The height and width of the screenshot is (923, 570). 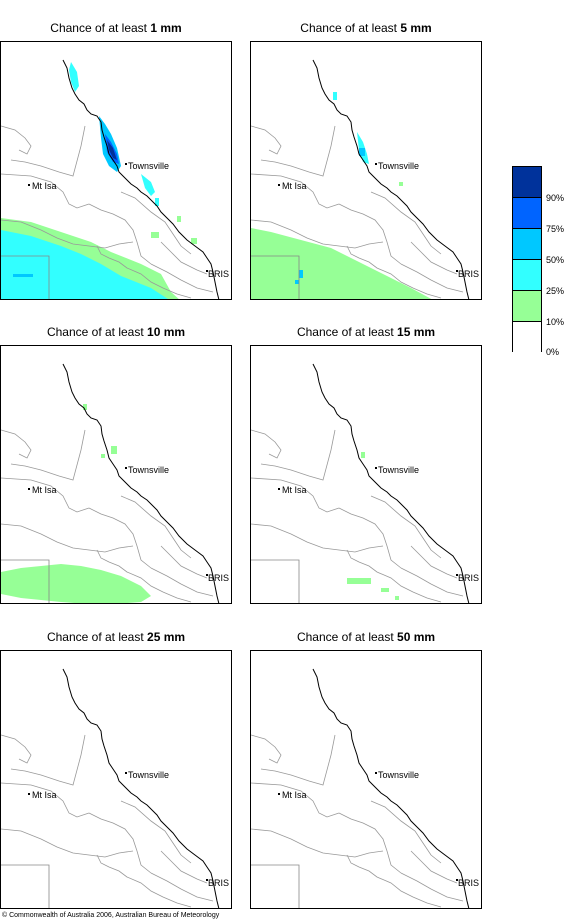 I want to click on panel-title-50mm: Chance of at least 50 mm, so click(x=366, y=637).